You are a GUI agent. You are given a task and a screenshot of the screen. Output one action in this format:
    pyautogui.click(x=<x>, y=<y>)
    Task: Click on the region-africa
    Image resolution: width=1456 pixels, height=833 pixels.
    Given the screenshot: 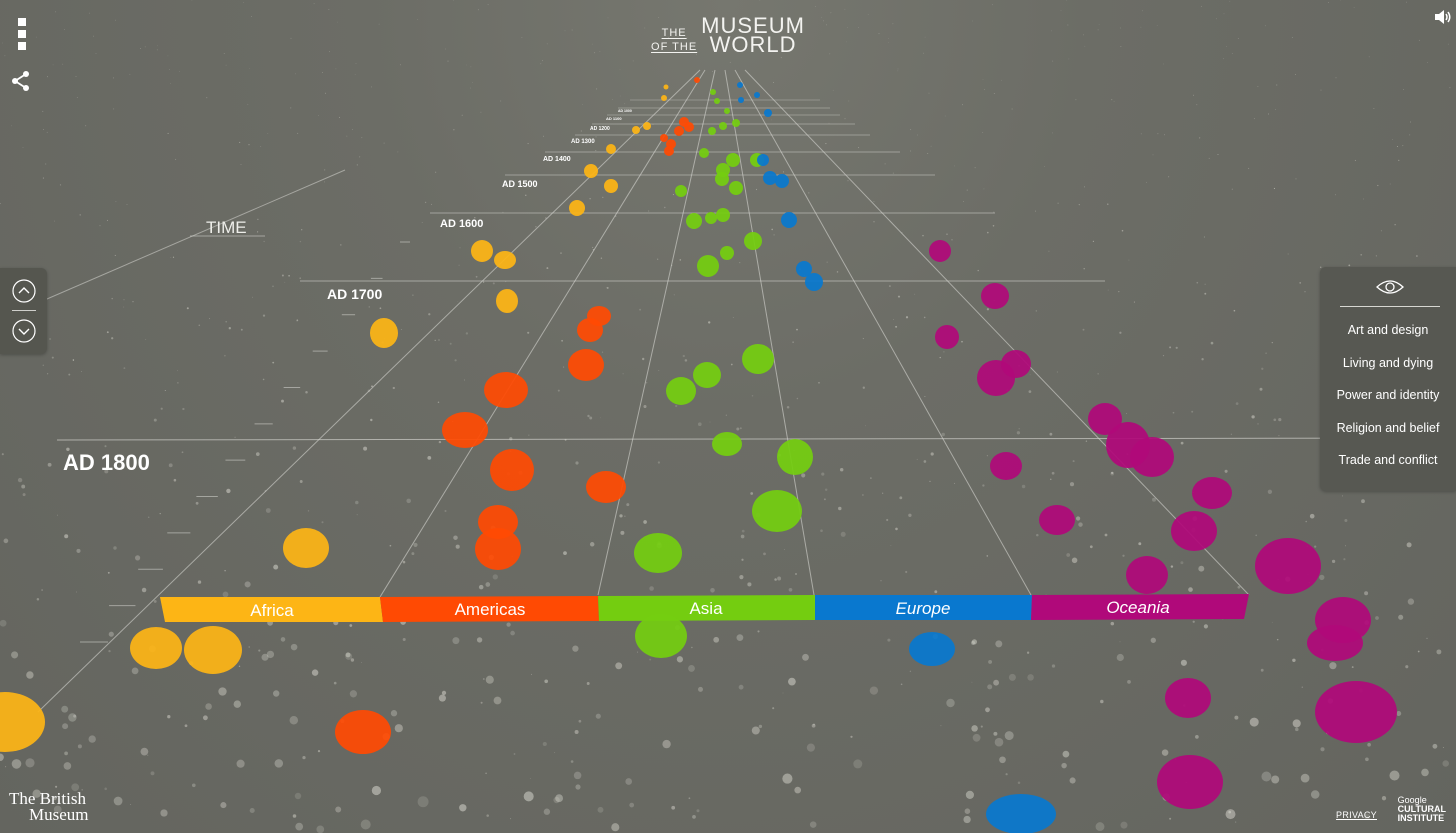 What is the action you would take?
    pyautogui.click(x=271, y=609)
    